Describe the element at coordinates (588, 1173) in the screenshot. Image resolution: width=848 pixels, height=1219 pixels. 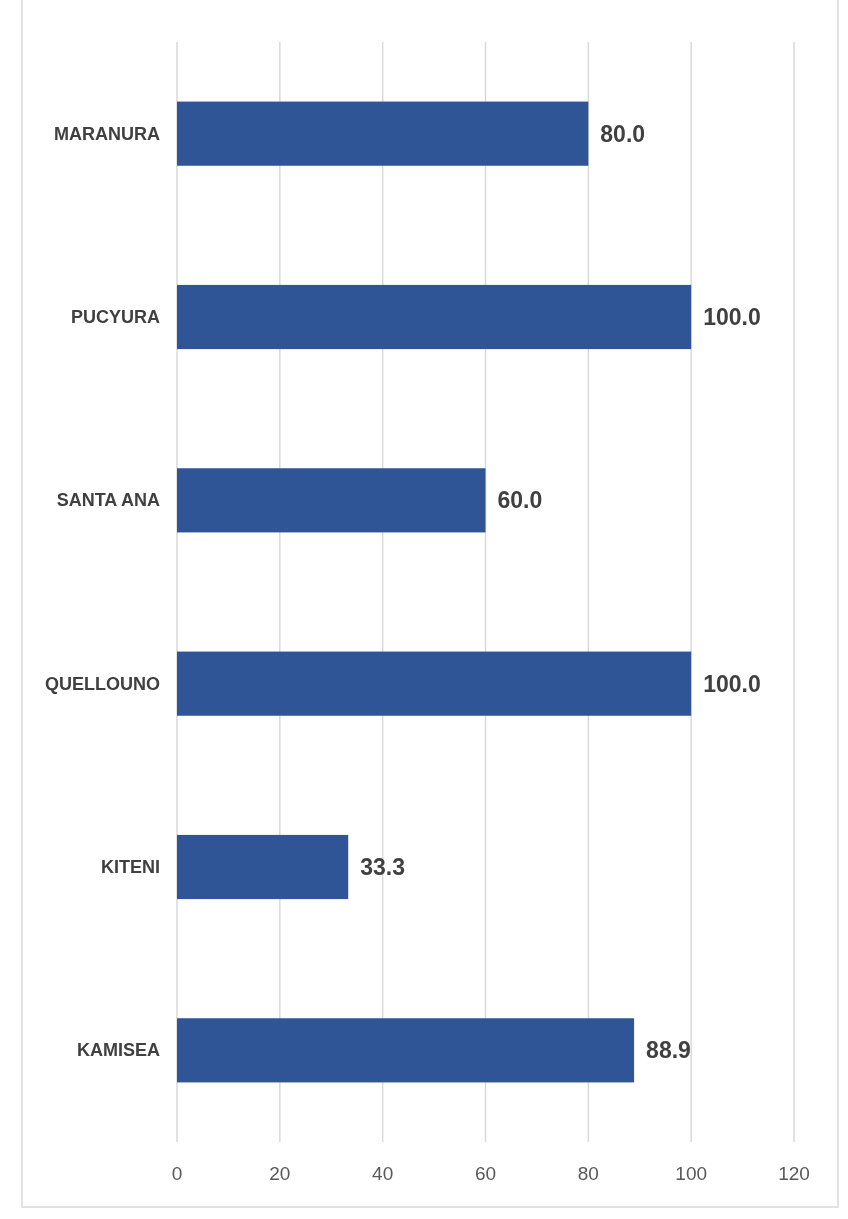
I see `x-tick-label: 80` at that location.